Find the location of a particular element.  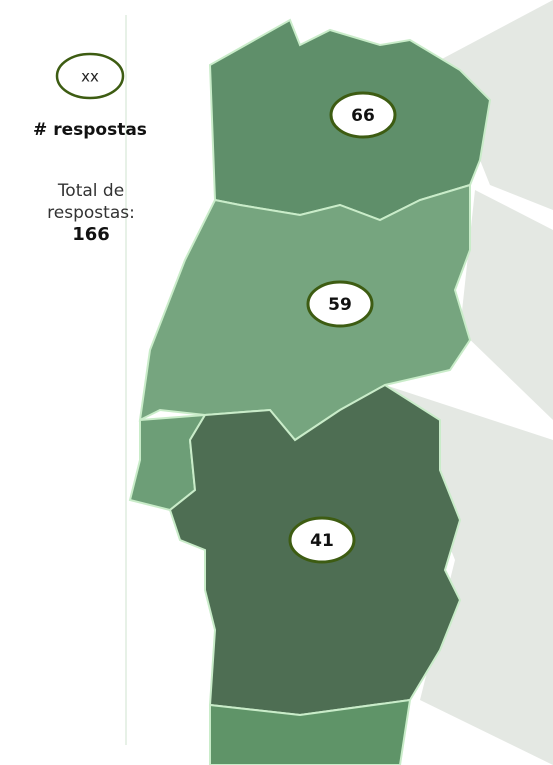

legend-sample: xx is located at coordinates (90, 77).